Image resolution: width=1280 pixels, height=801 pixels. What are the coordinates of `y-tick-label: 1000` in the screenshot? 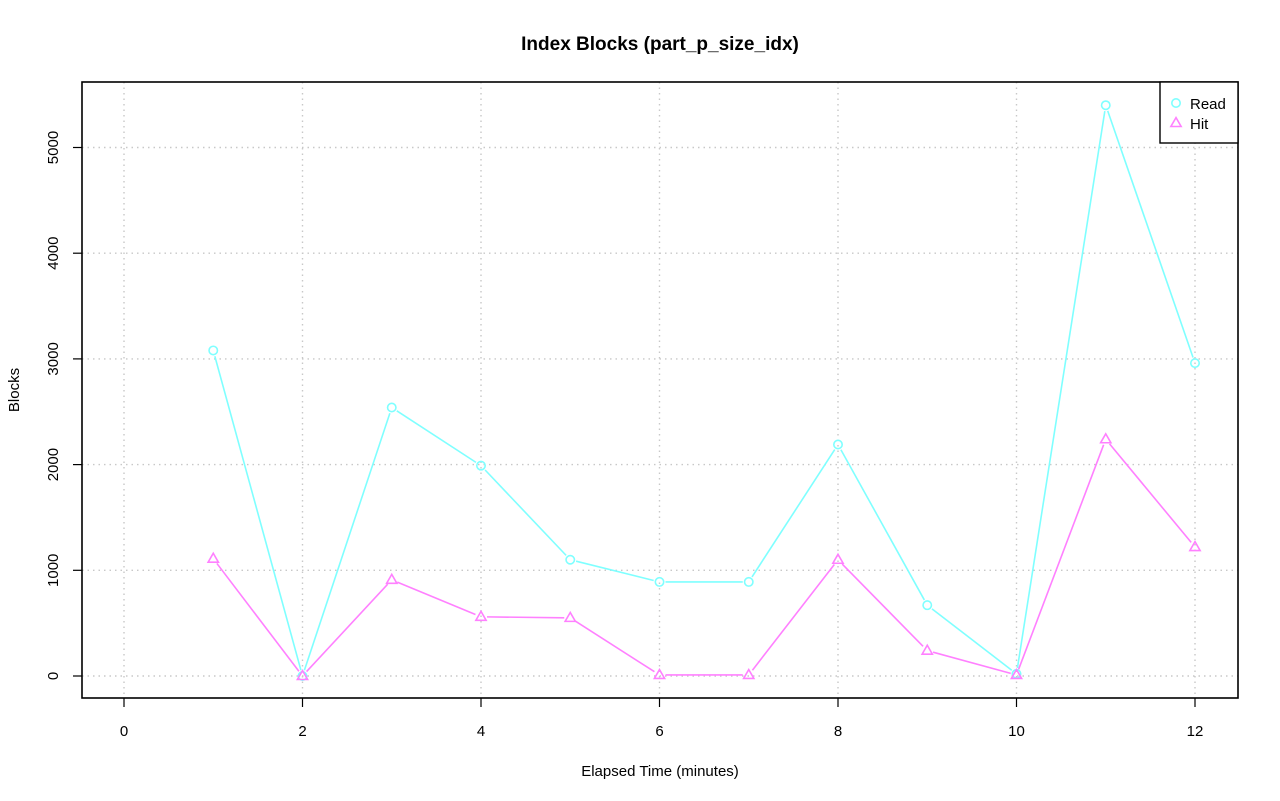 It's located at (53, 570).